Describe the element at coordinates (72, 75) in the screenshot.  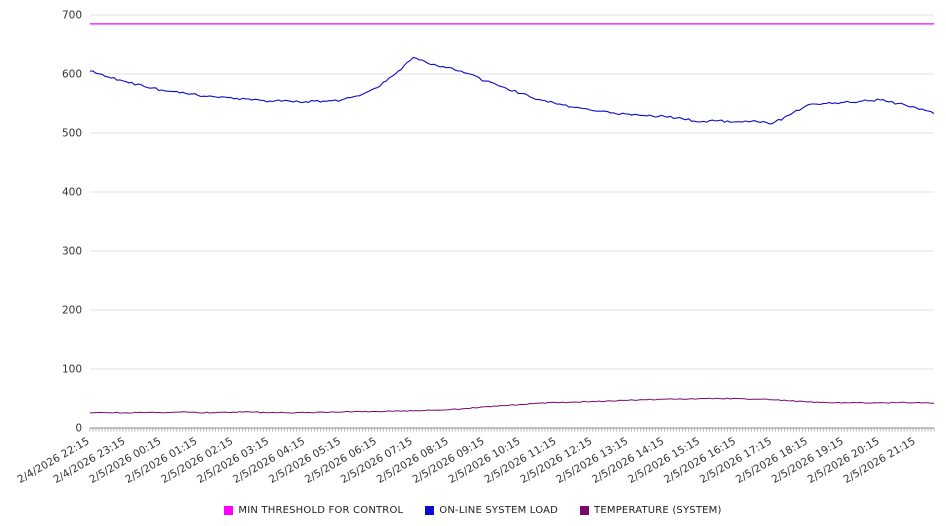
I see `y-tick-label: 600` at that location.